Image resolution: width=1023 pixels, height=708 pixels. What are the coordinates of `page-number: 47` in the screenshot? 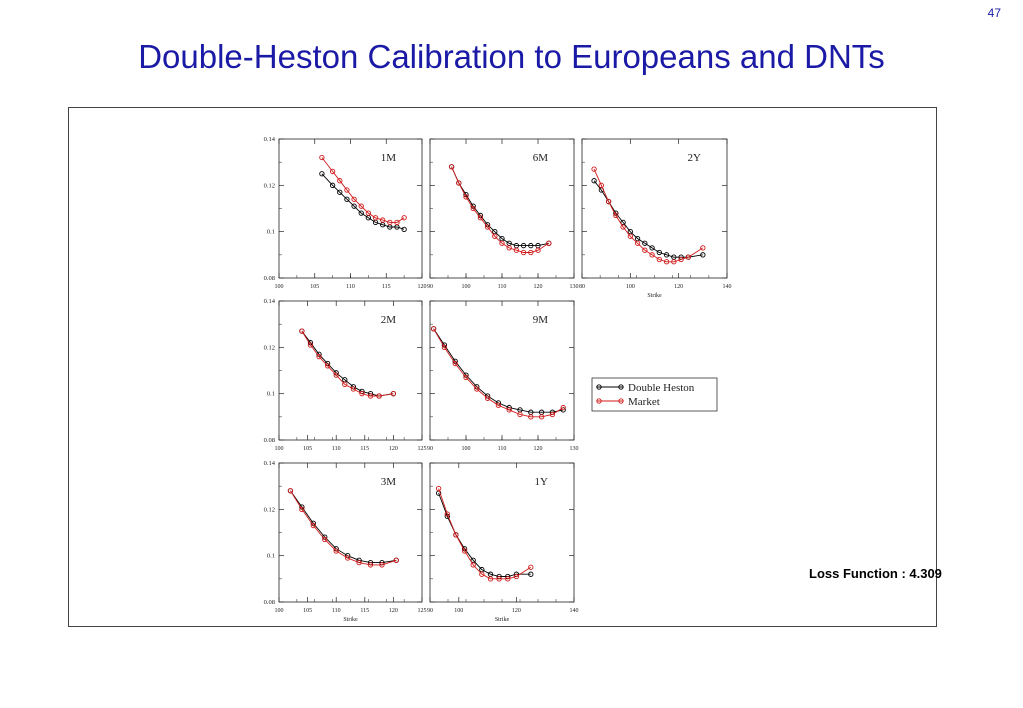 It's located at (994, 13).